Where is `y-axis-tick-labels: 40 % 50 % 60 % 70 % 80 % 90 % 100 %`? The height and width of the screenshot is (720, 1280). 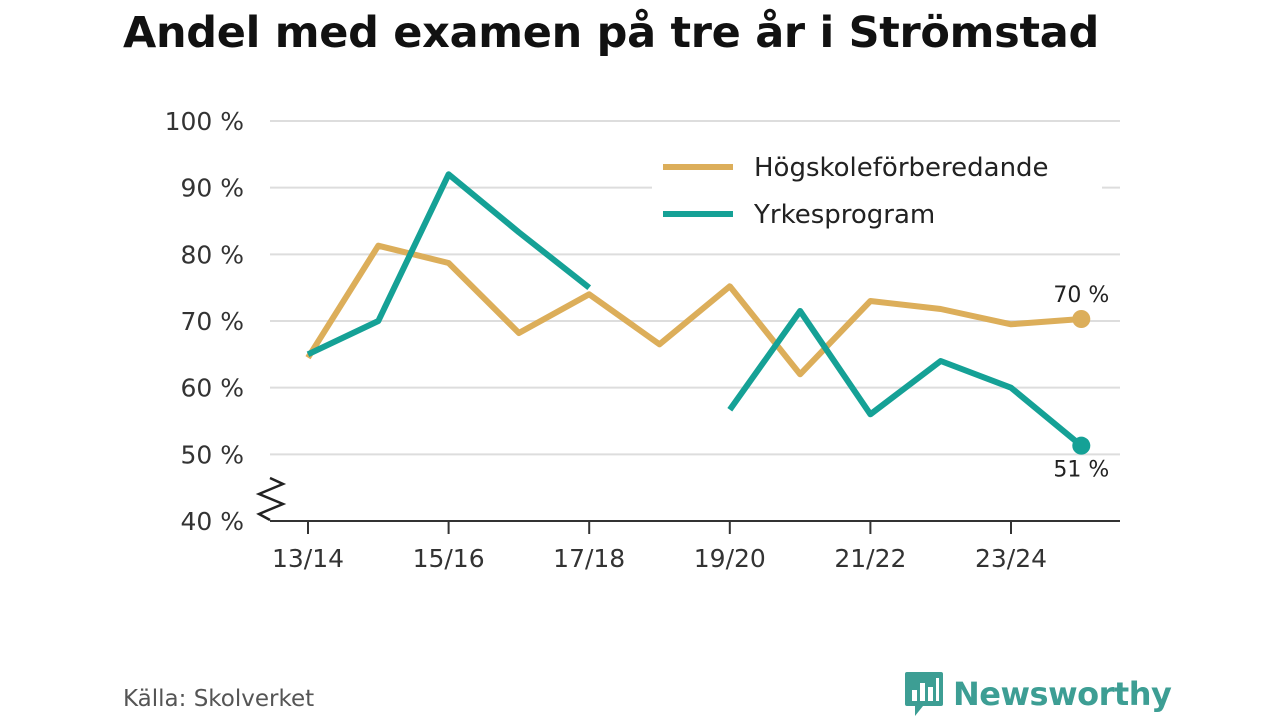
y-axis-tick-labels: 40 % 50 % 60 % 70 % 80 % 90 % 100 % is located at coordinates (204, 321).